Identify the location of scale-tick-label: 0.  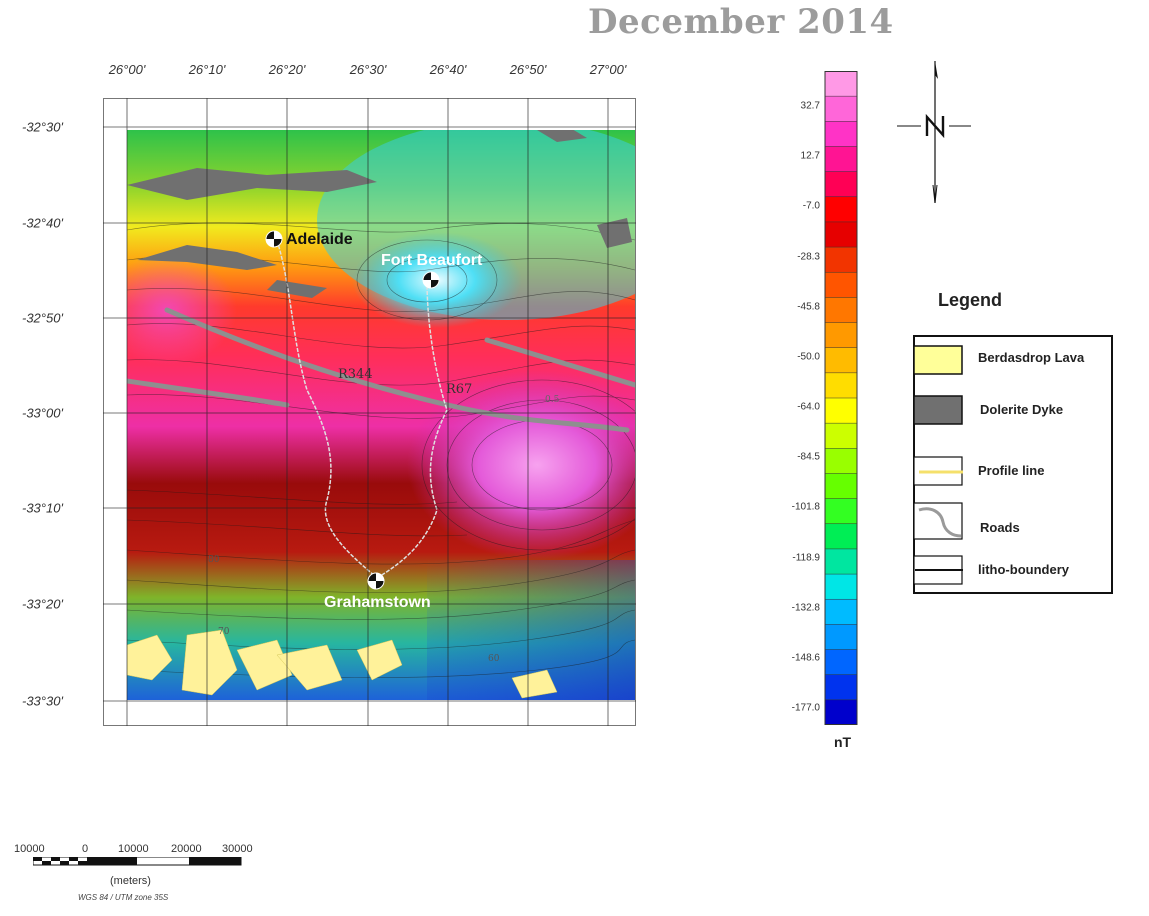
(85, 849).